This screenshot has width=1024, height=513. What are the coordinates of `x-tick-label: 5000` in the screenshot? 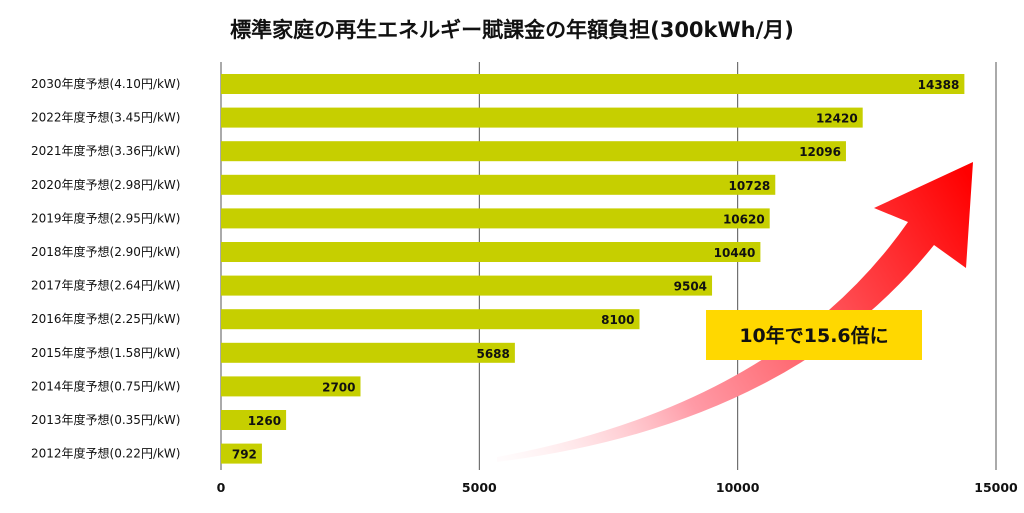 It's located at (479, 487).